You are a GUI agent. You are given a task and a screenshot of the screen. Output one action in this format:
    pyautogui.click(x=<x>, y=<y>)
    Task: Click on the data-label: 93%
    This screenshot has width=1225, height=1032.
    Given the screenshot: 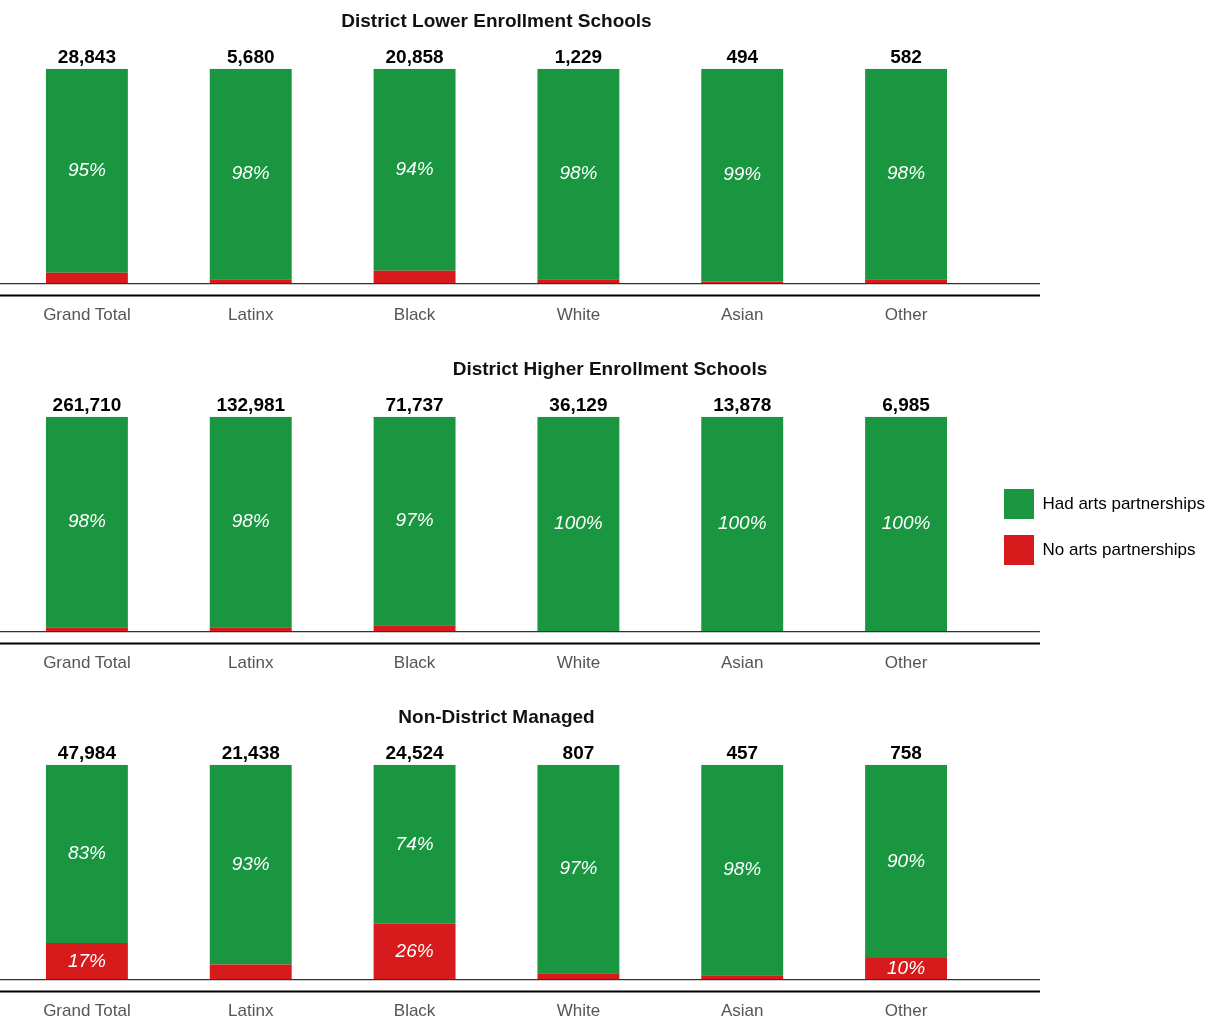 What is the action you would take?
    pyautogui.click(x=250, y=863)
    